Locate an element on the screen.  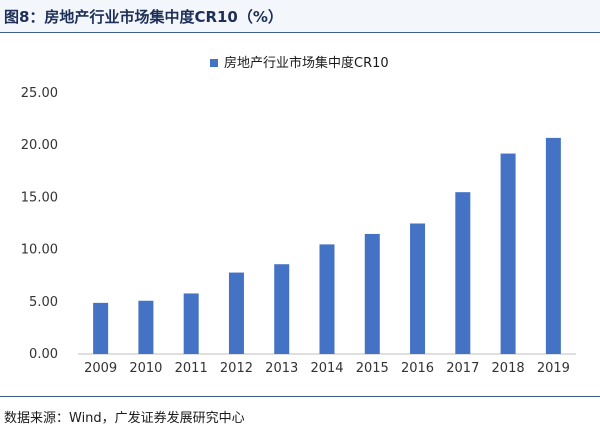
x-tick-label: 2016 is located at coordinates (417, 368).